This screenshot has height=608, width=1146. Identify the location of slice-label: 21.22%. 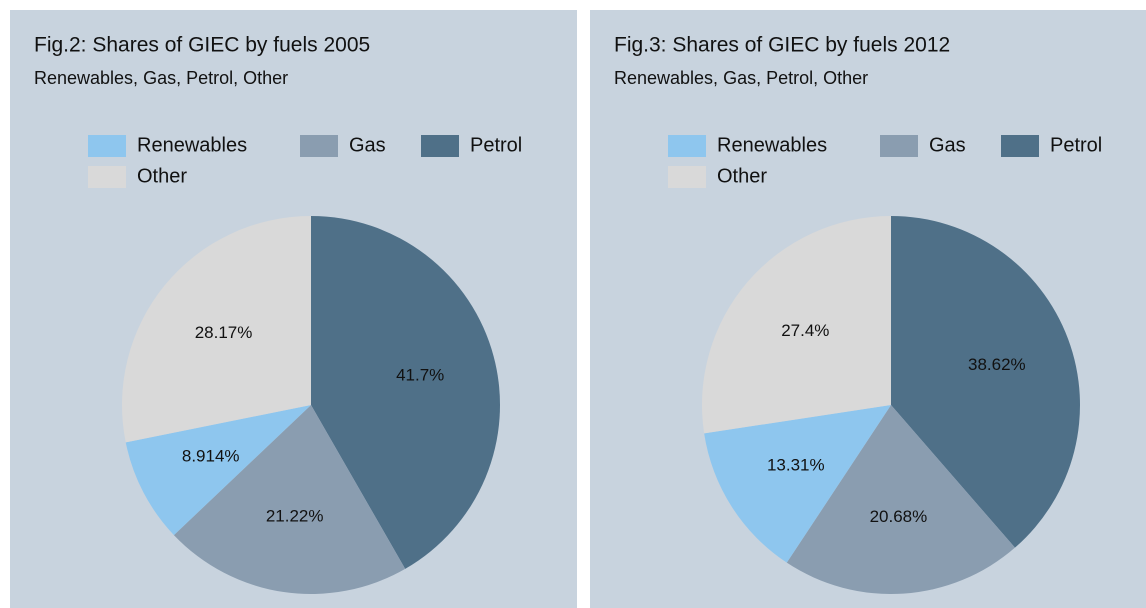
(295, 515).